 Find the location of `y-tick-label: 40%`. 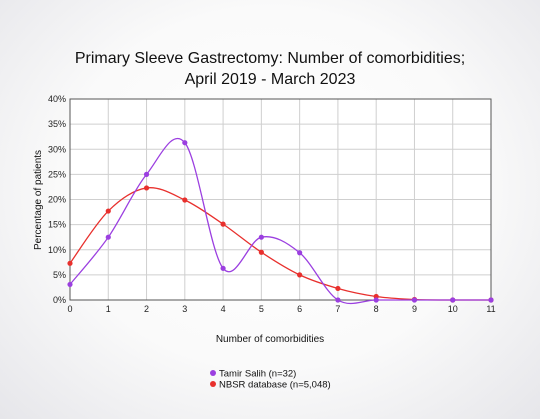

y-tick-label: 40% is located at coordinates (57, 99).